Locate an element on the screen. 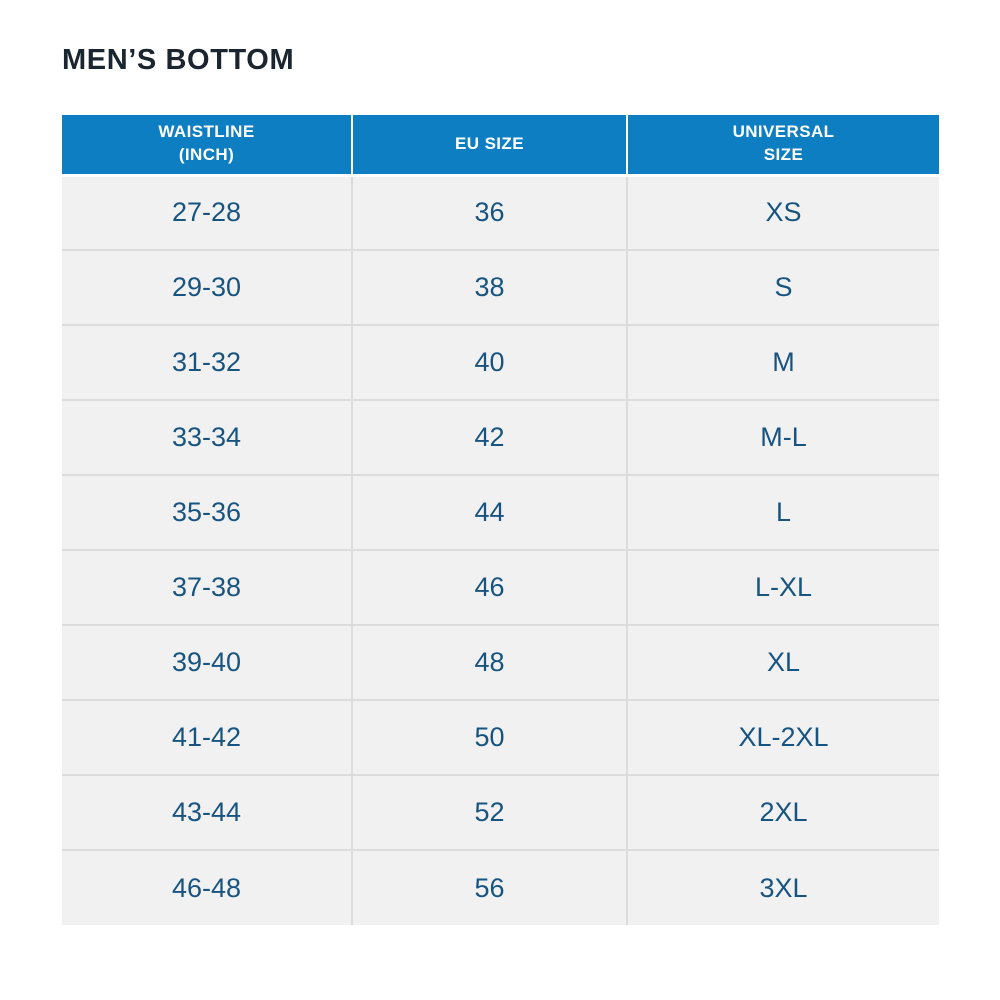 The image size is (1000, 1000). table-header-row: WAISTLINE (INCH) EU SIZE UNIVERSAL SIZE is located at coordinates (500, 146).